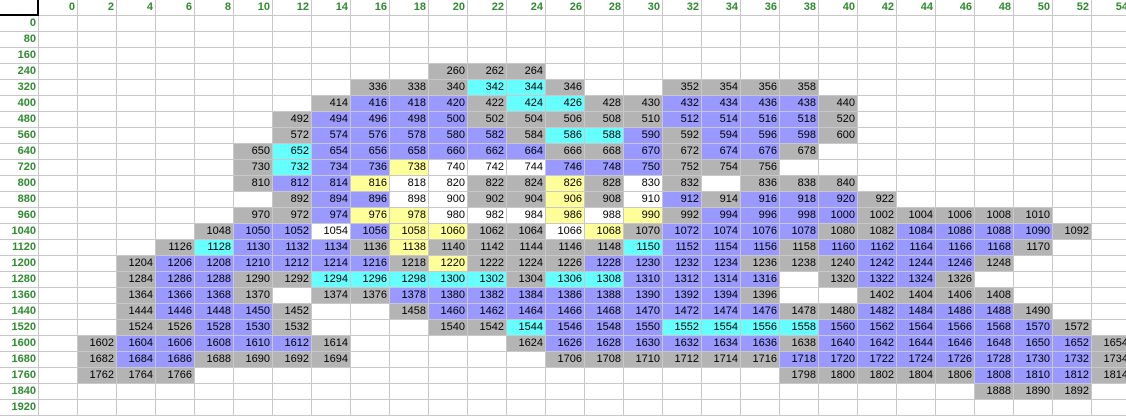 The image size is (1126, 419). What do you see at coordinates (565, 200) in the screenshot?
I see `grid-cell: 906` at bounding box center [565, 200].